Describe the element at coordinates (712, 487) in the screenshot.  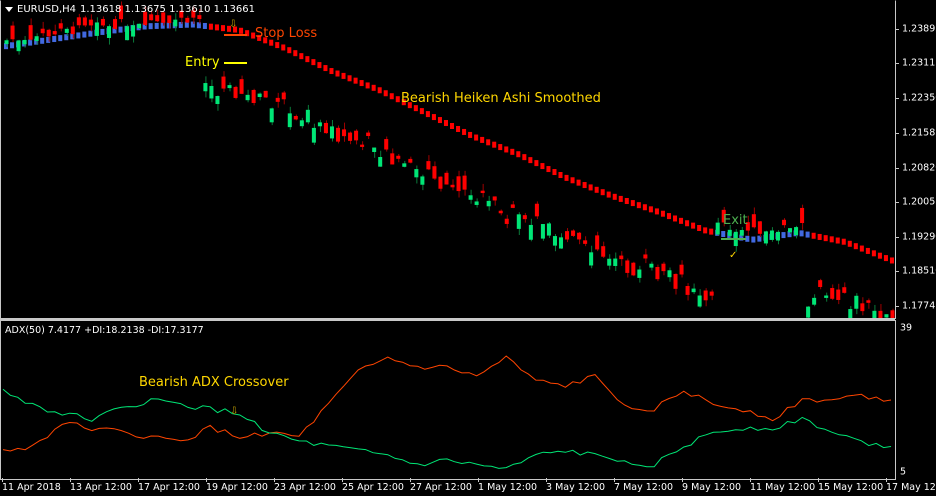
I see `time-label: 9 May 12:00` at that location.